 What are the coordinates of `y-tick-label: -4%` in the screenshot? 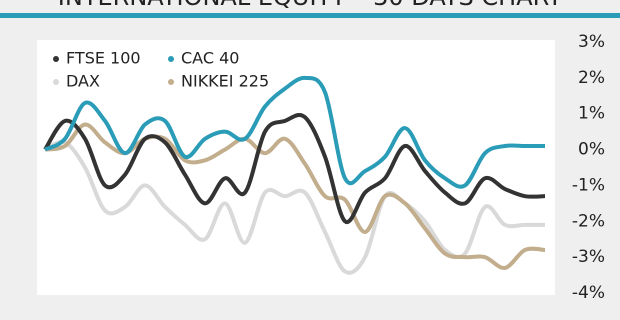 It's located at (588, 293).